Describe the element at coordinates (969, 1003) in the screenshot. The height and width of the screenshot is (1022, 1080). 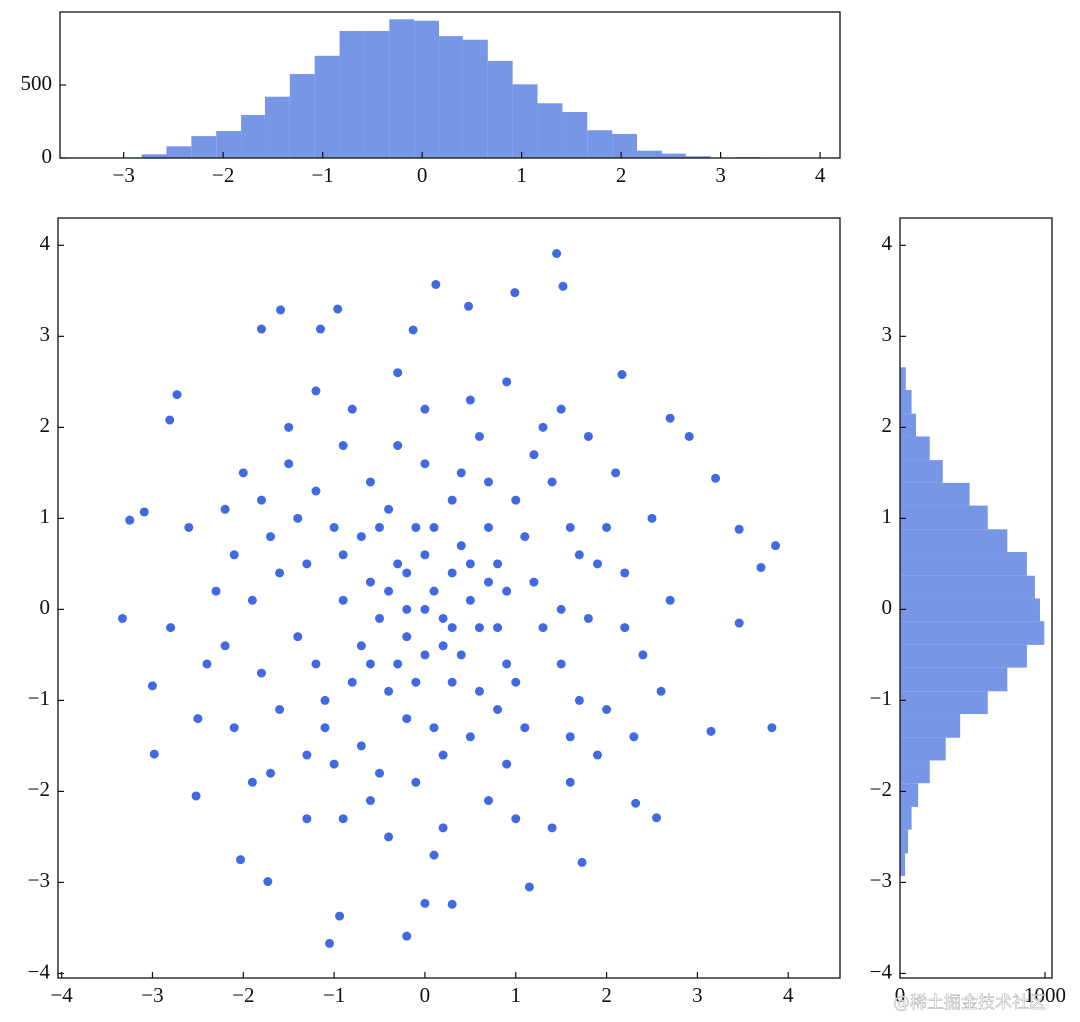
I see `watermark: @稀土掘金技术社区` at that location.